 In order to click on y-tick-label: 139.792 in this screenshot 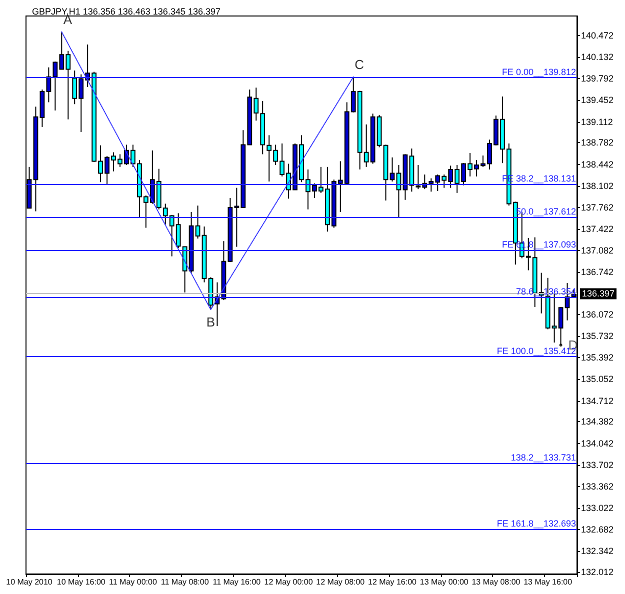, I will do `click(597, 79)`.